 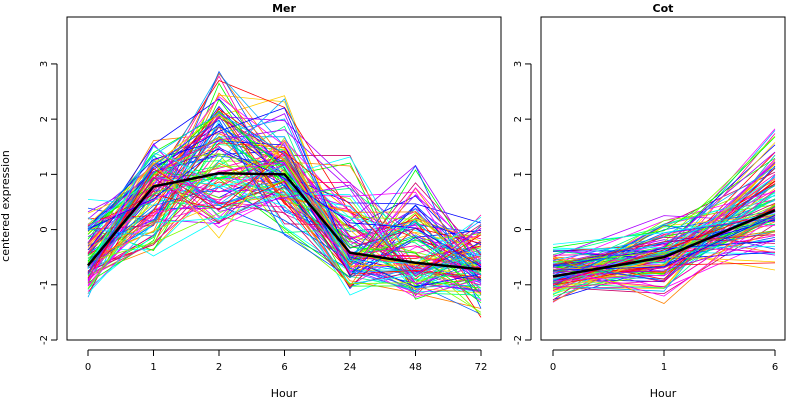 I want to click on panel-cot-title: Cot, so click(x=663, y=8).